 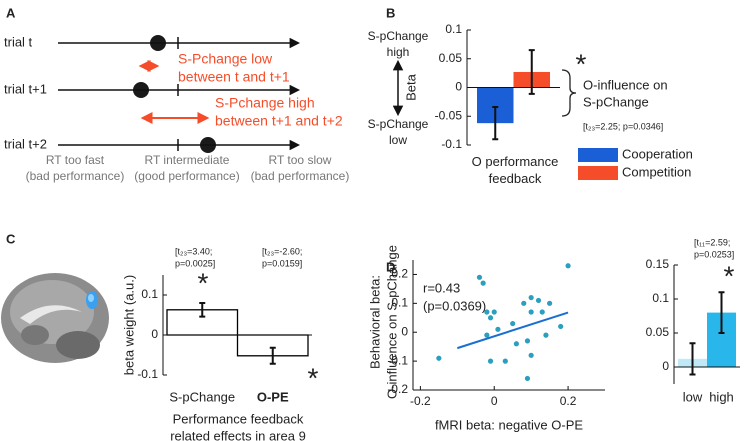 What do you see at coordinates (454, 305) in the screenshot?
I see `annotation: (p=0.0369)` at bounding box center [454, 305].